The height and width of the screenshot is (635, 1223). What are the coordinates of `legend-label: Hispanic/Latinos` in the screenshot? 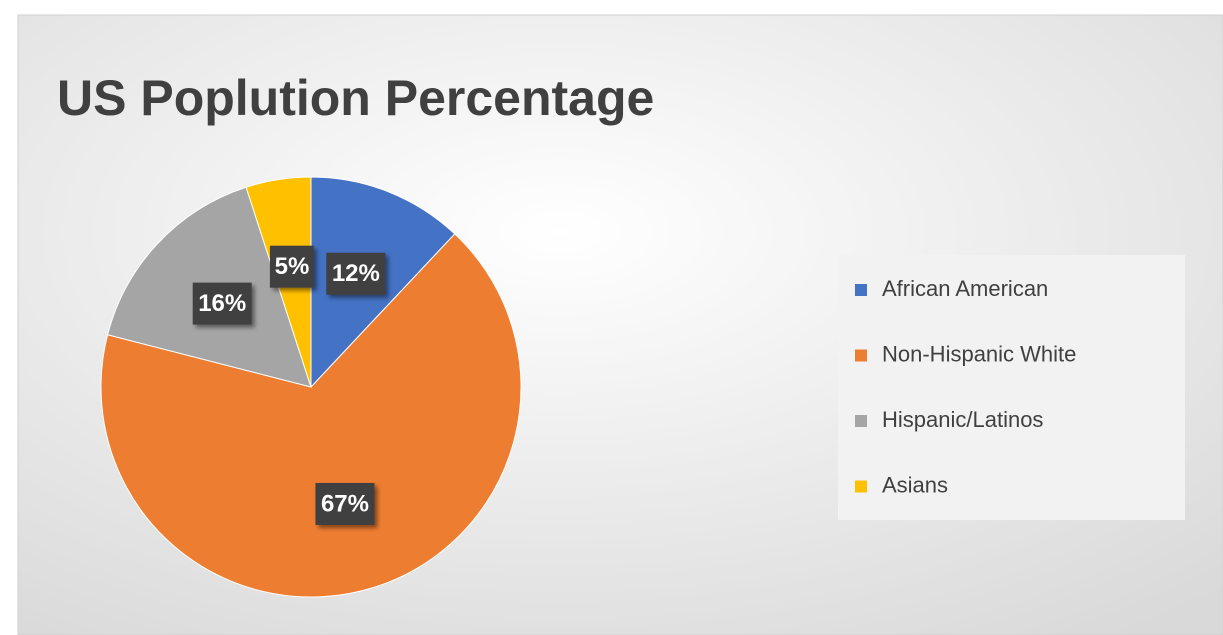 It's located at (962, 419).